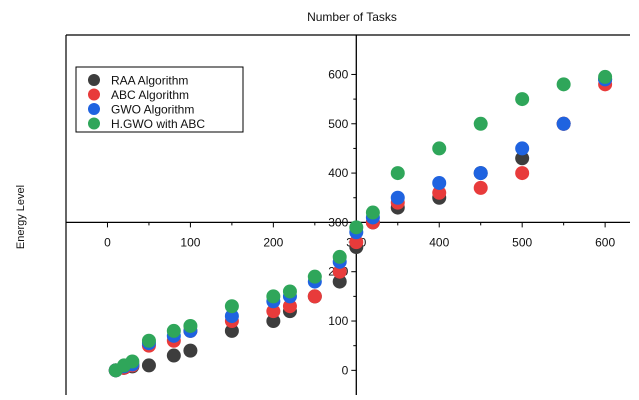 The width and height of the screenshot is (639, 400). I want to click on y-tick-label: 100, so click(338, 321).